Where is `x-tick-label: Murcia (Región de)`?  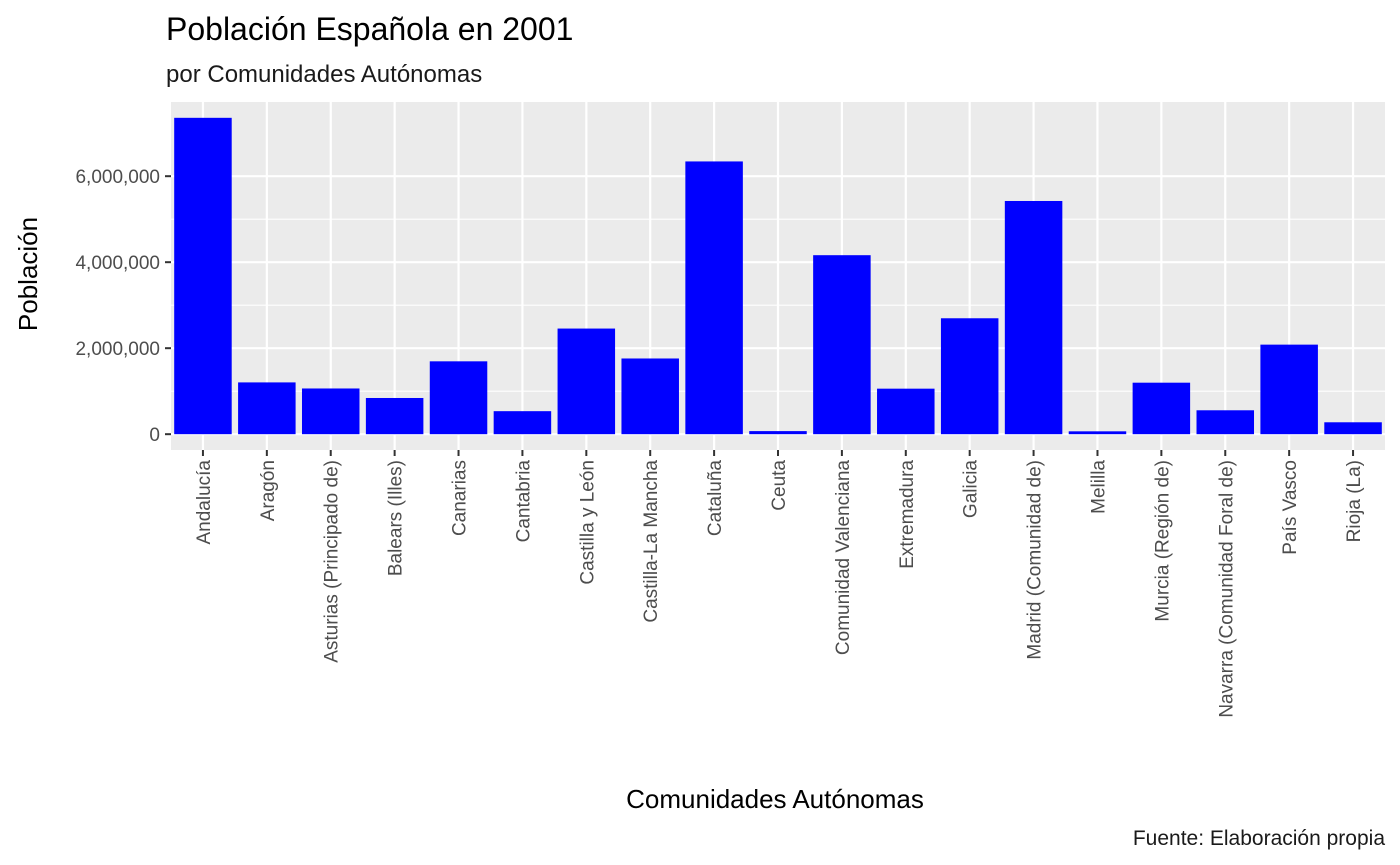
x-tick-label: Murcia (Región de) is located at coordinates (1162, 541).